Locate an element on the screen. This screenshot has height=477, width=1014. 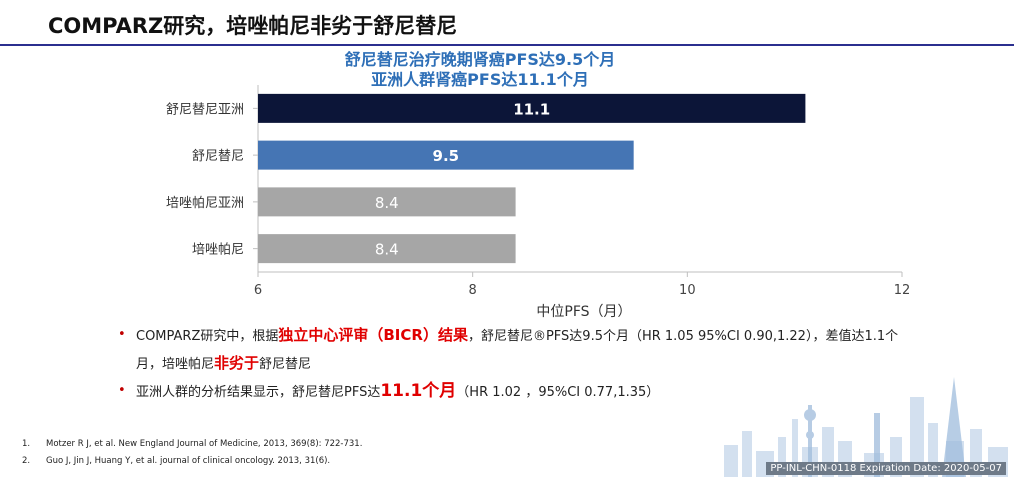
x-tick-label: 10 is located at coordinates (687, 290).